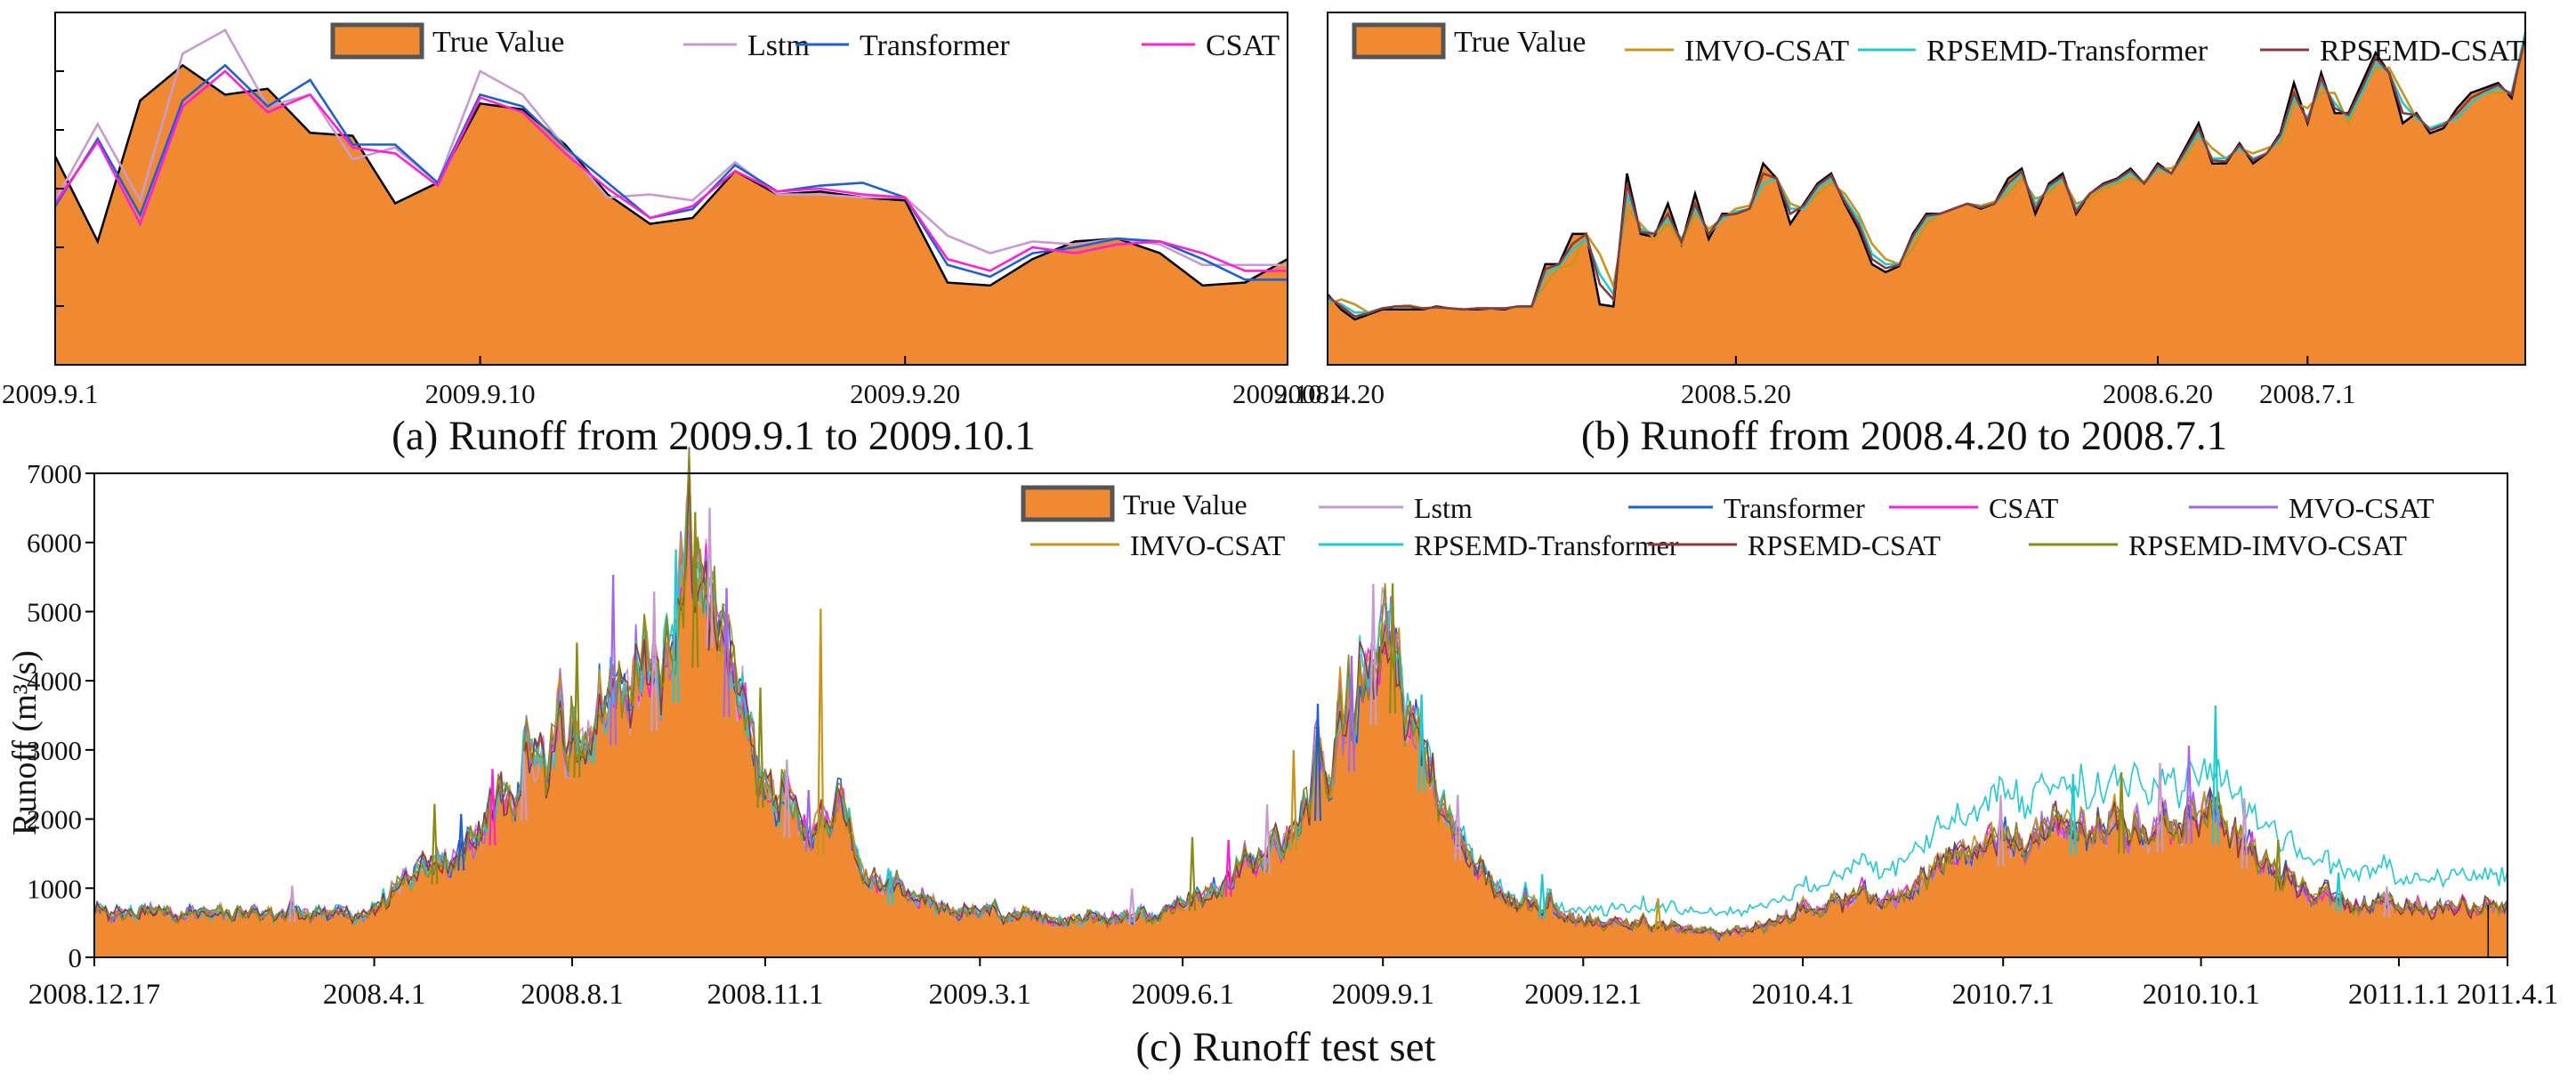  I want to click on panel-c-x-tick-label: 2008.8.1, so click(572, 995).